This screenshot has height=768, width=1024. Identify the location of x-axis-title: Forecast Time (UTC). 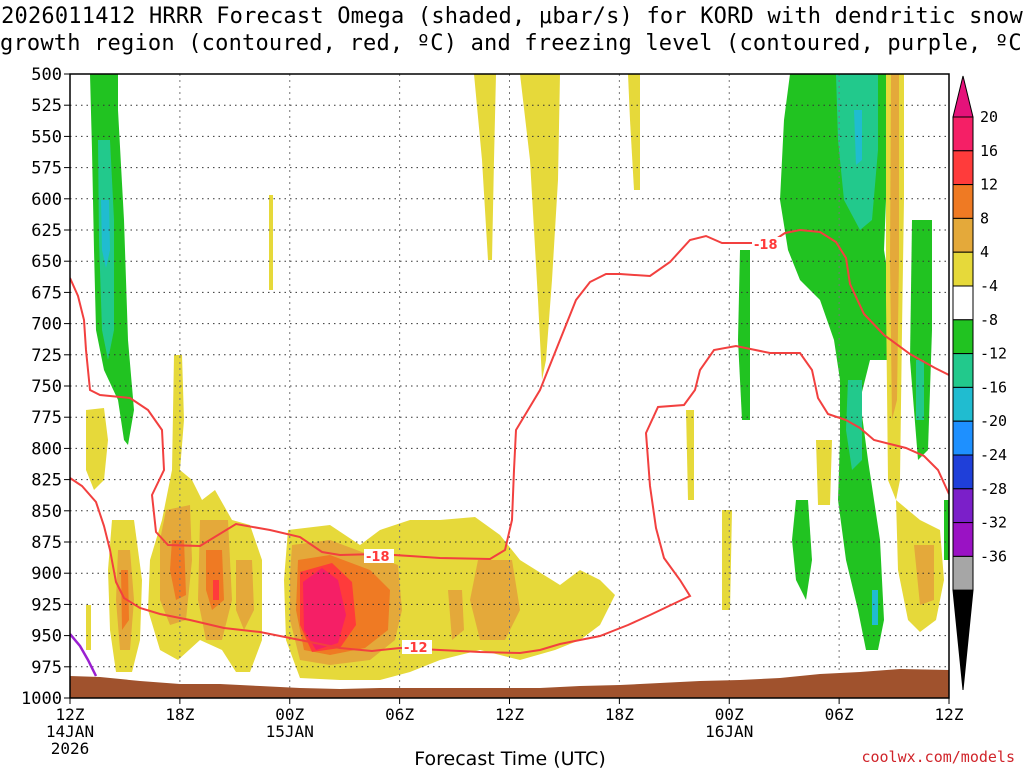
(509, 758).